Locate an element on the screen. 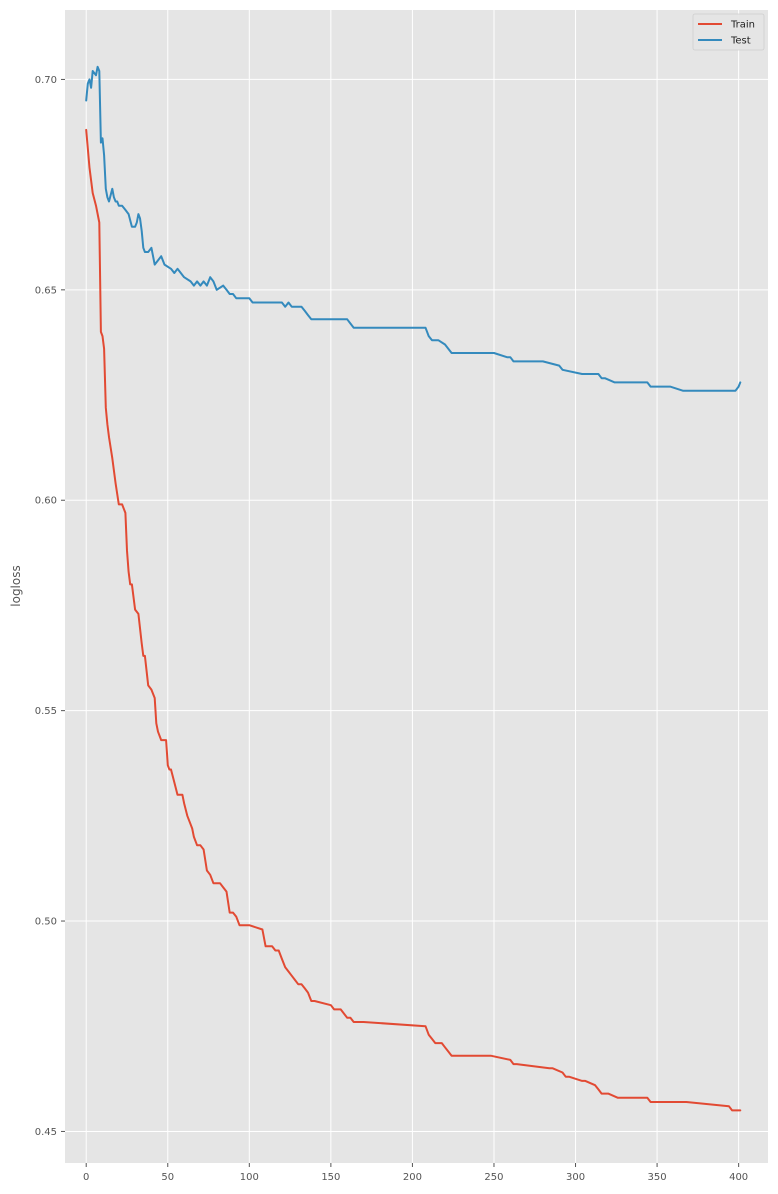  legend-label-train: Train is located at coordinates (742, 25).